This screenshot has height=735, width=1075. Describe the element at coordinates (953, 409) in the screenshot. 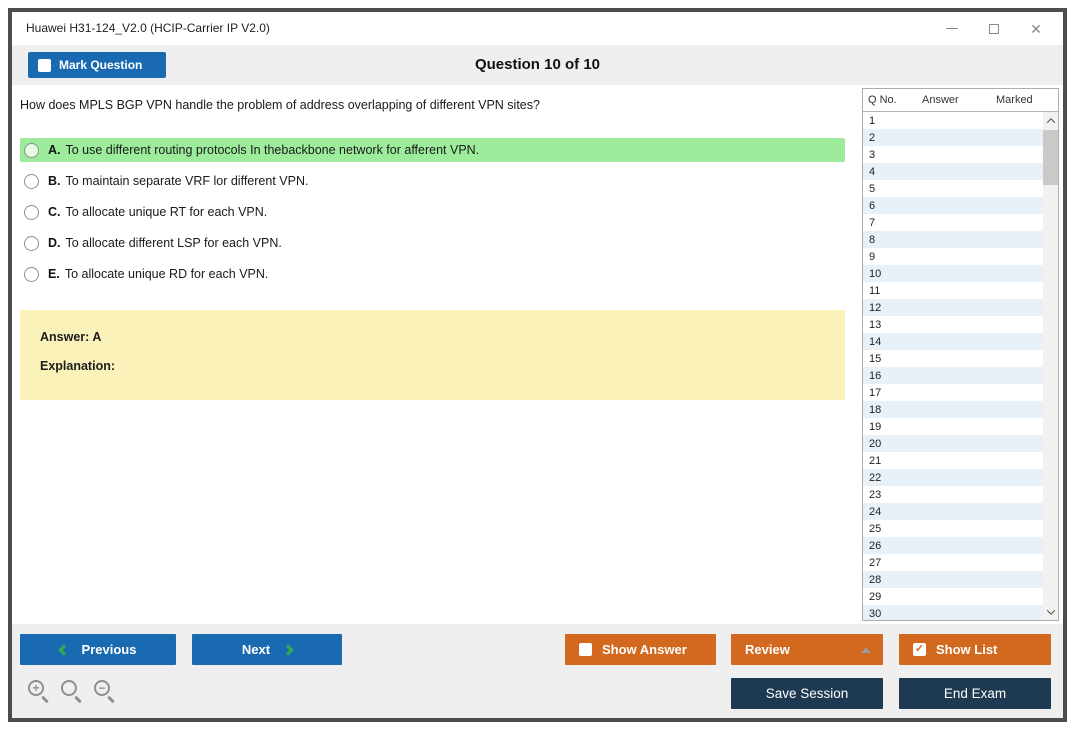

I see `question-list-row: 18` at that location.